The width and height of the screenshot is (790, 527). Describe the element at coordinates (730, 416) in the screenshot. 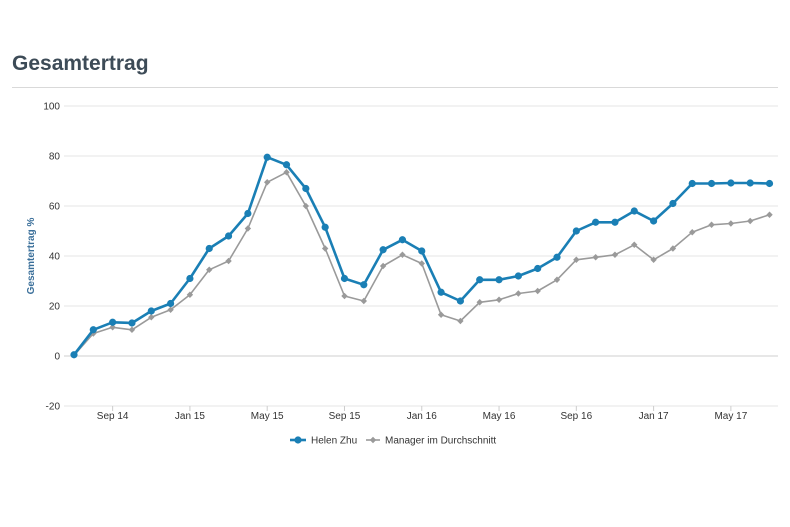

I see `x-tick-label: May 17` at that location.